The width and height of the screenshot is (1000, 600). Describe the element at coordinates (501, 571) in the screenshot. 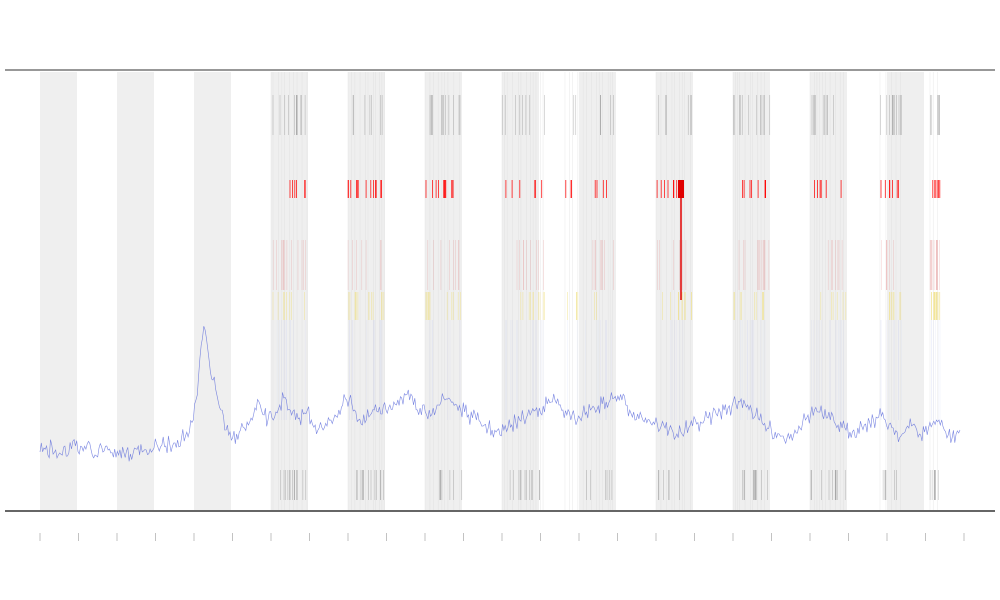

I see `x-axis-label` at that location.